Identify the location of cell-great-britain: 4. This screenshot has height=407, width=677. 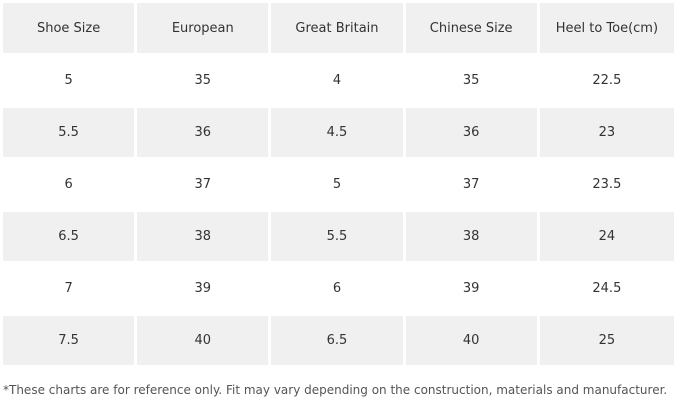
(337, 80).